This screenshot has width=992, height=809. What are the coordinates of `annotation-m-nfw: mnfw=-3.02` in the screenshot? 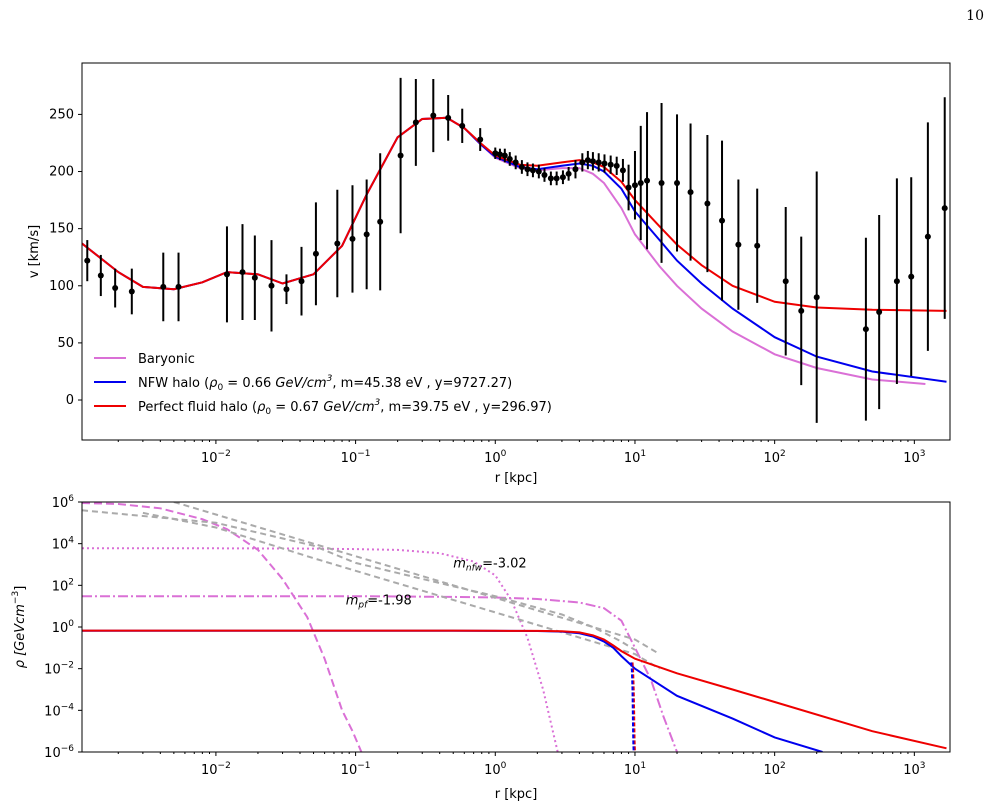 It's located at (489, 565).